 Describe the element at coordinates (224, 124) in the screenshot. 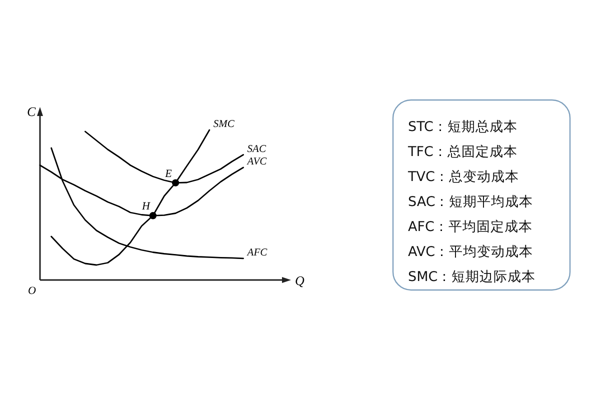

I see `series-label: SMC` at that location.